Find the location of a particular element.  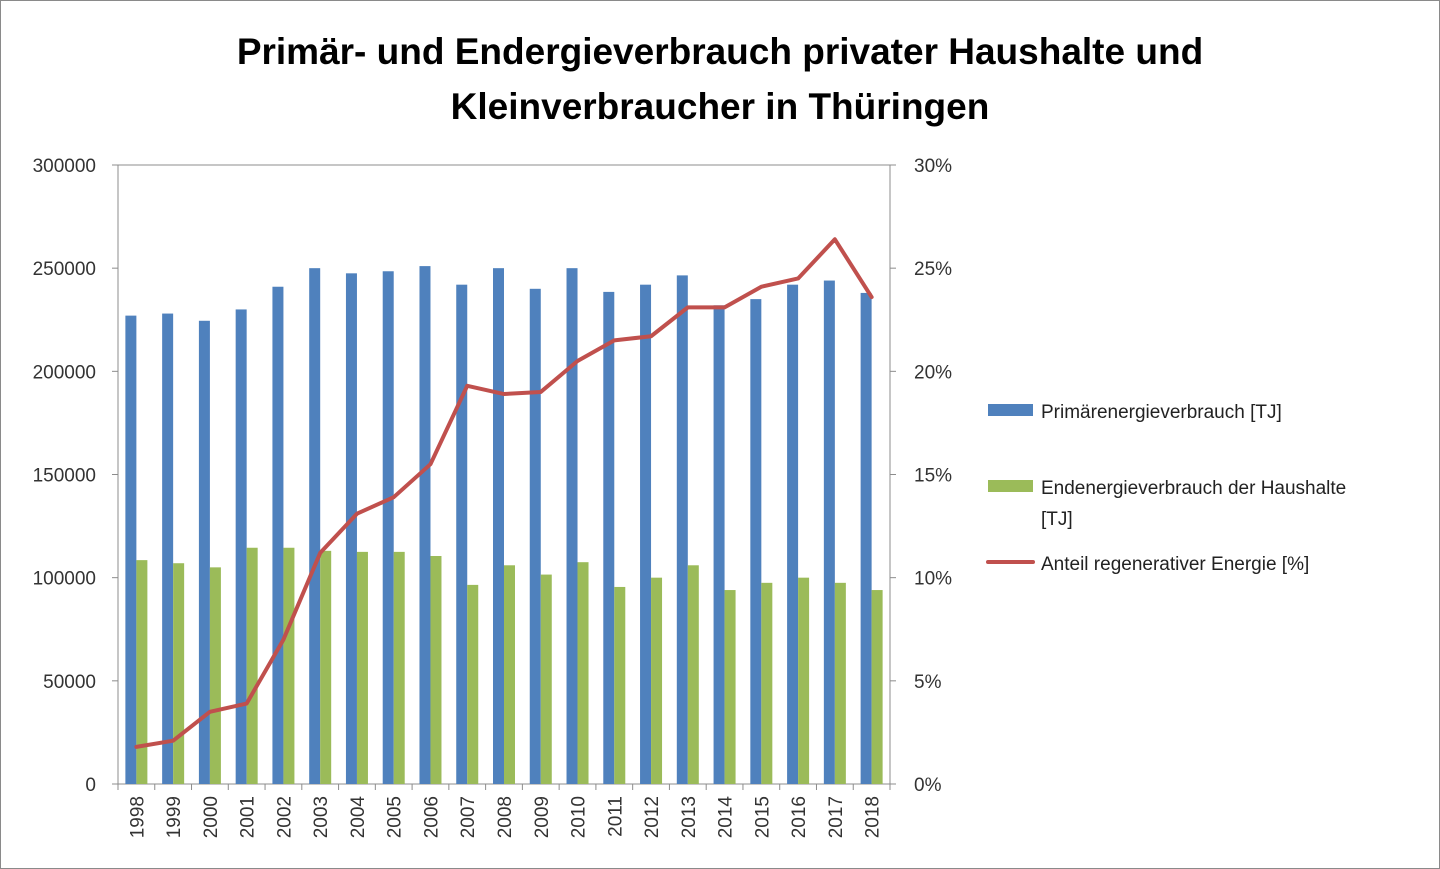

x-axis-category-label: 2014 is located at coordinates (726, 817).